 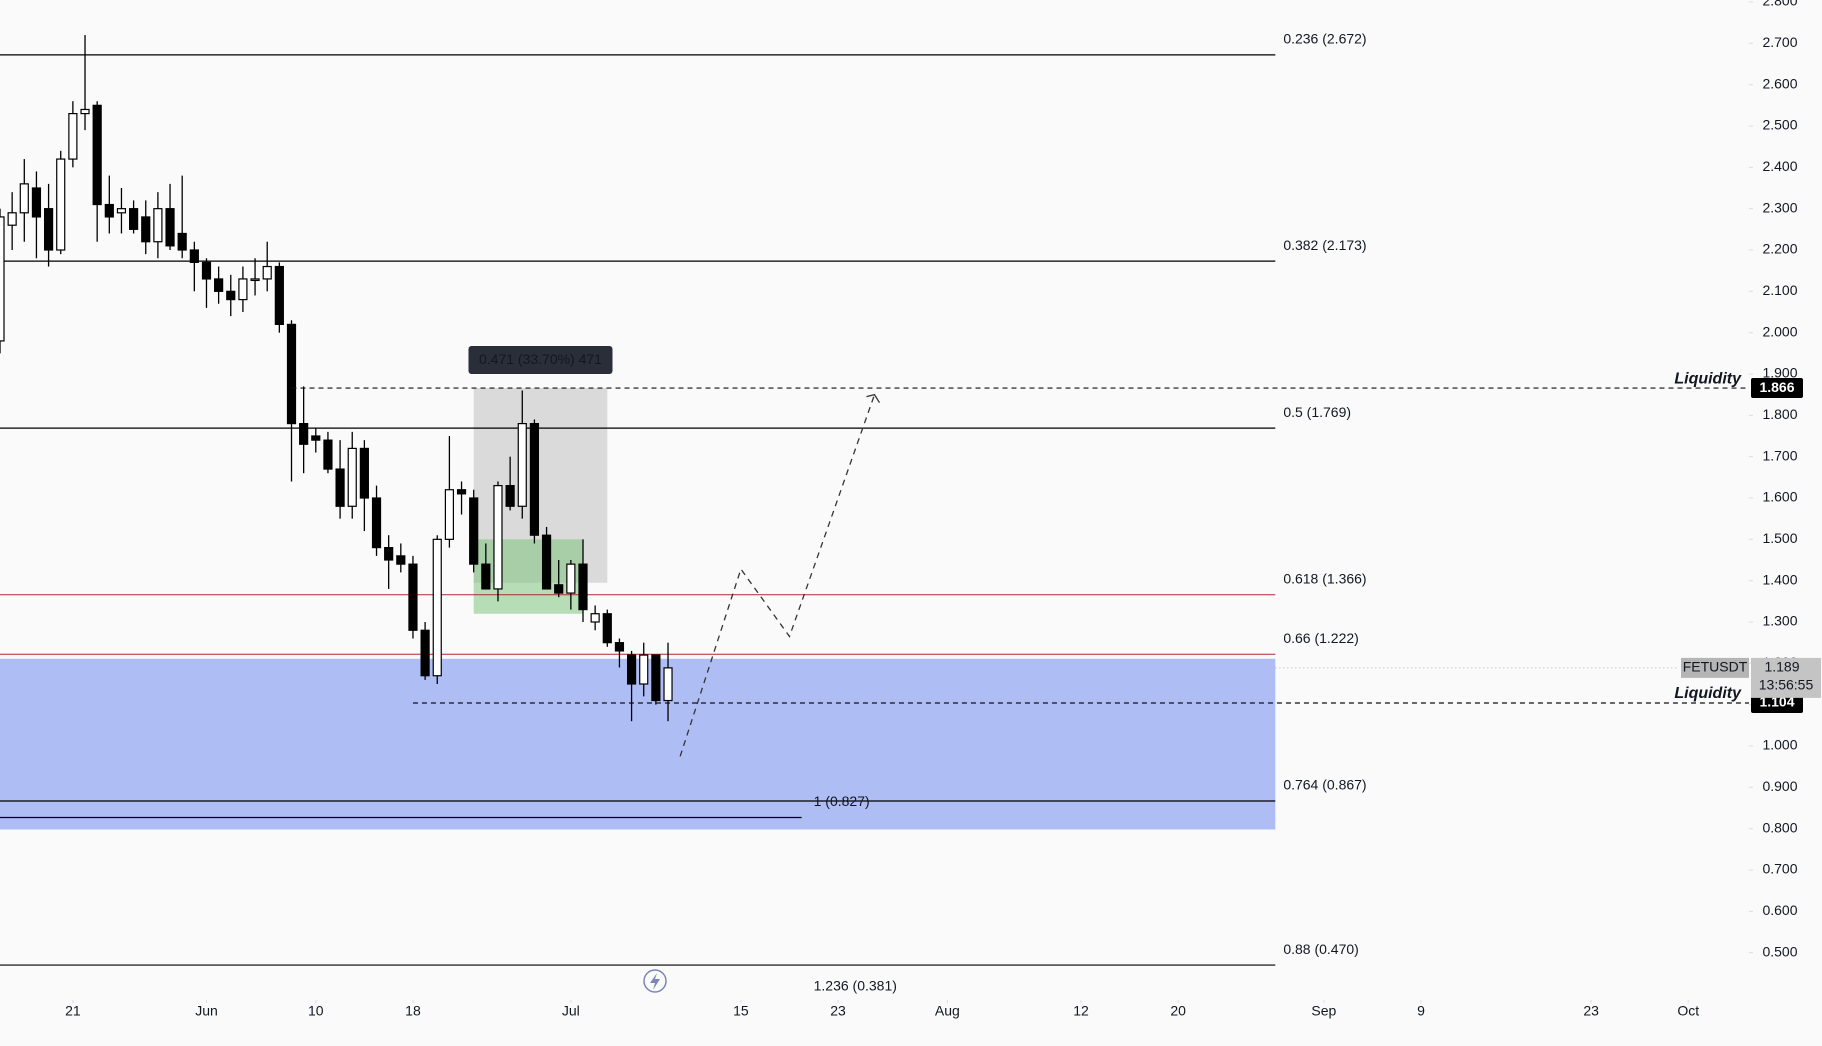 What do you see at coordinates (528, 576) in the screenshot?
I see `entry-box` at bounding box center [528, 576].